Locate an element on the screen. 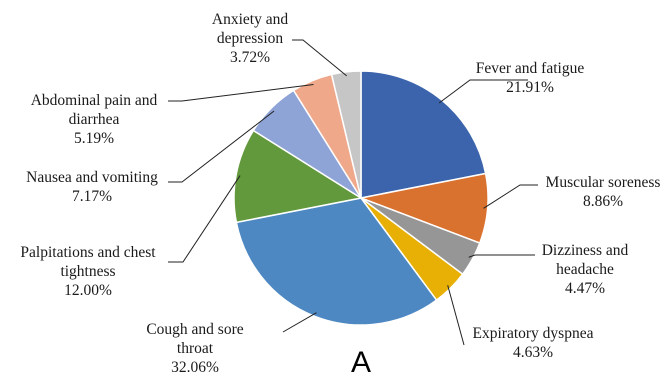  slice-label-line: Nausea and vomiting is located at coordinates (92, 177).